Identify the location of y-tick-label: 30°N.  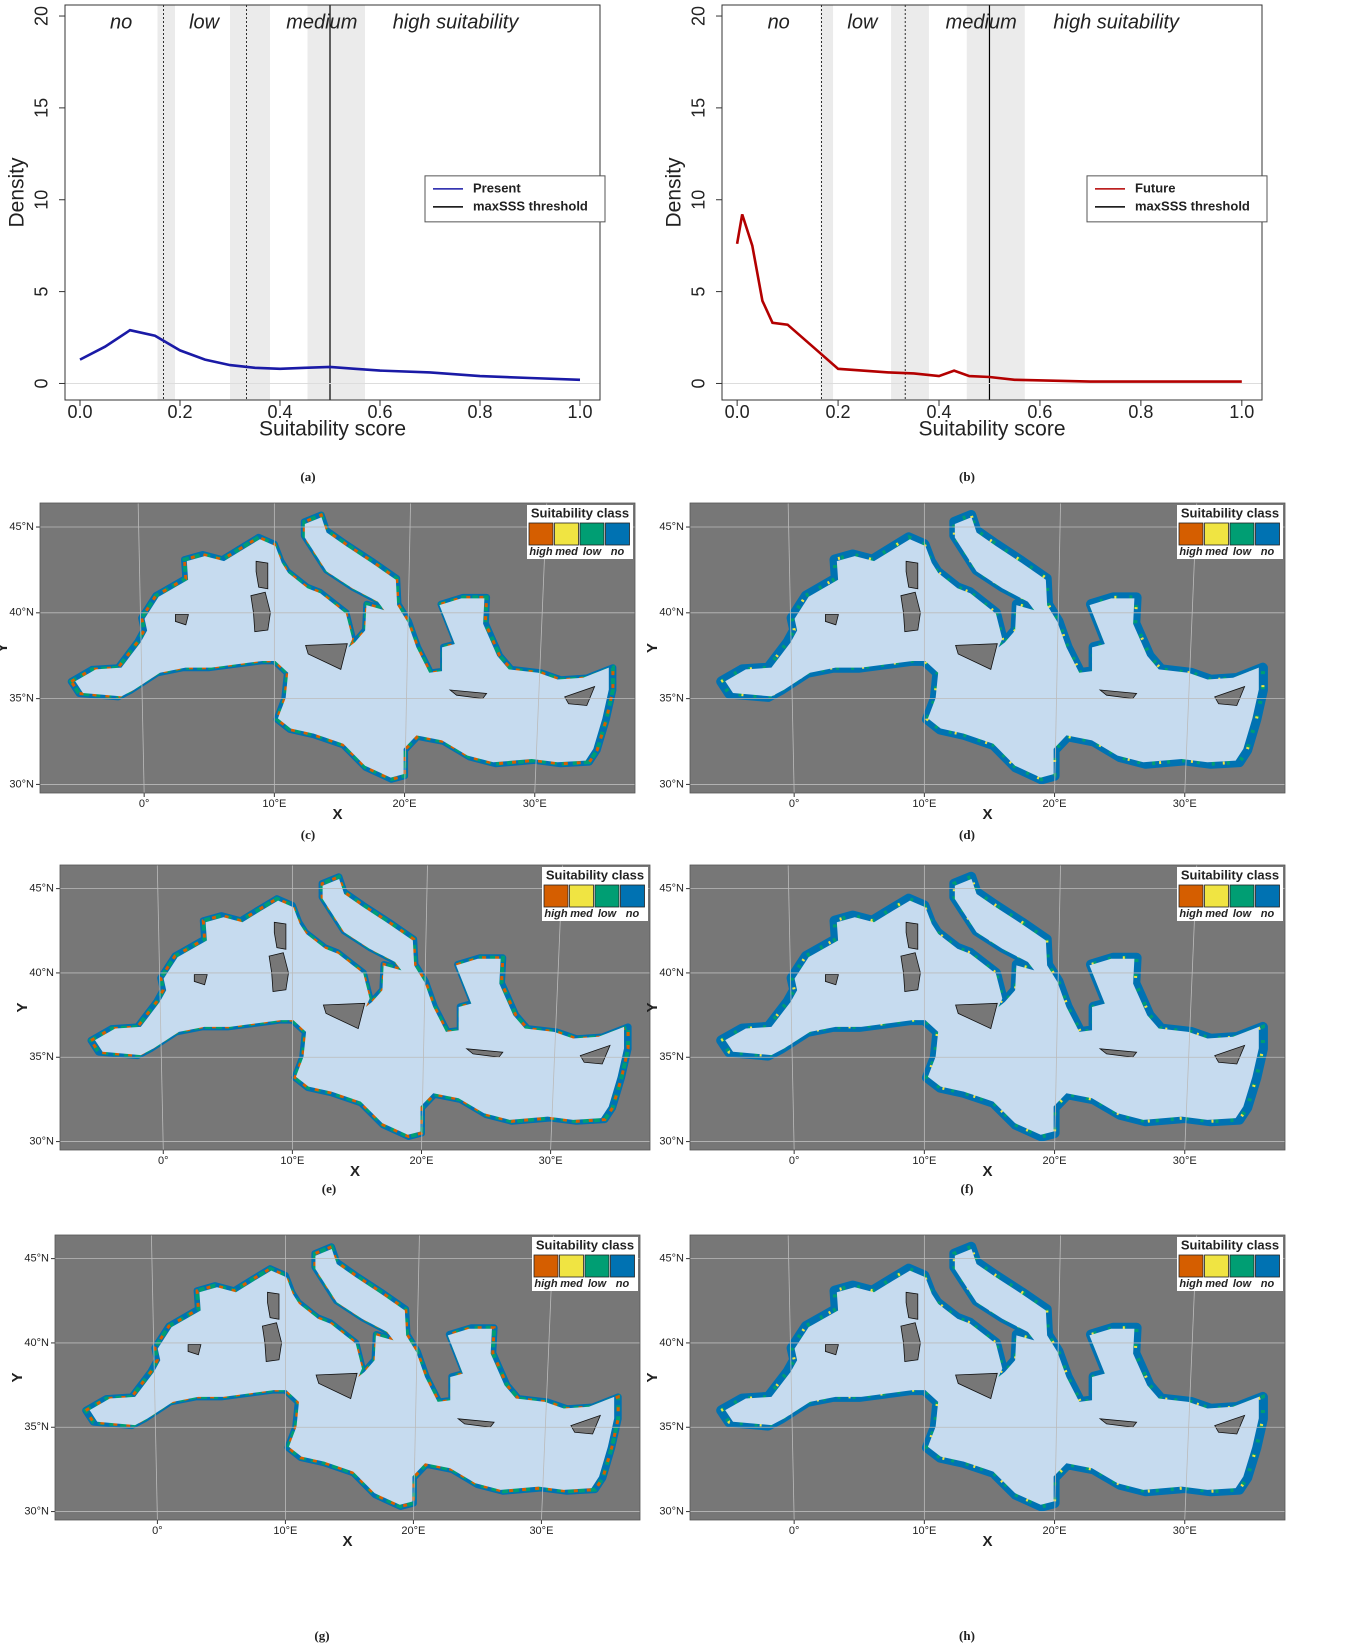
(671, 1511).